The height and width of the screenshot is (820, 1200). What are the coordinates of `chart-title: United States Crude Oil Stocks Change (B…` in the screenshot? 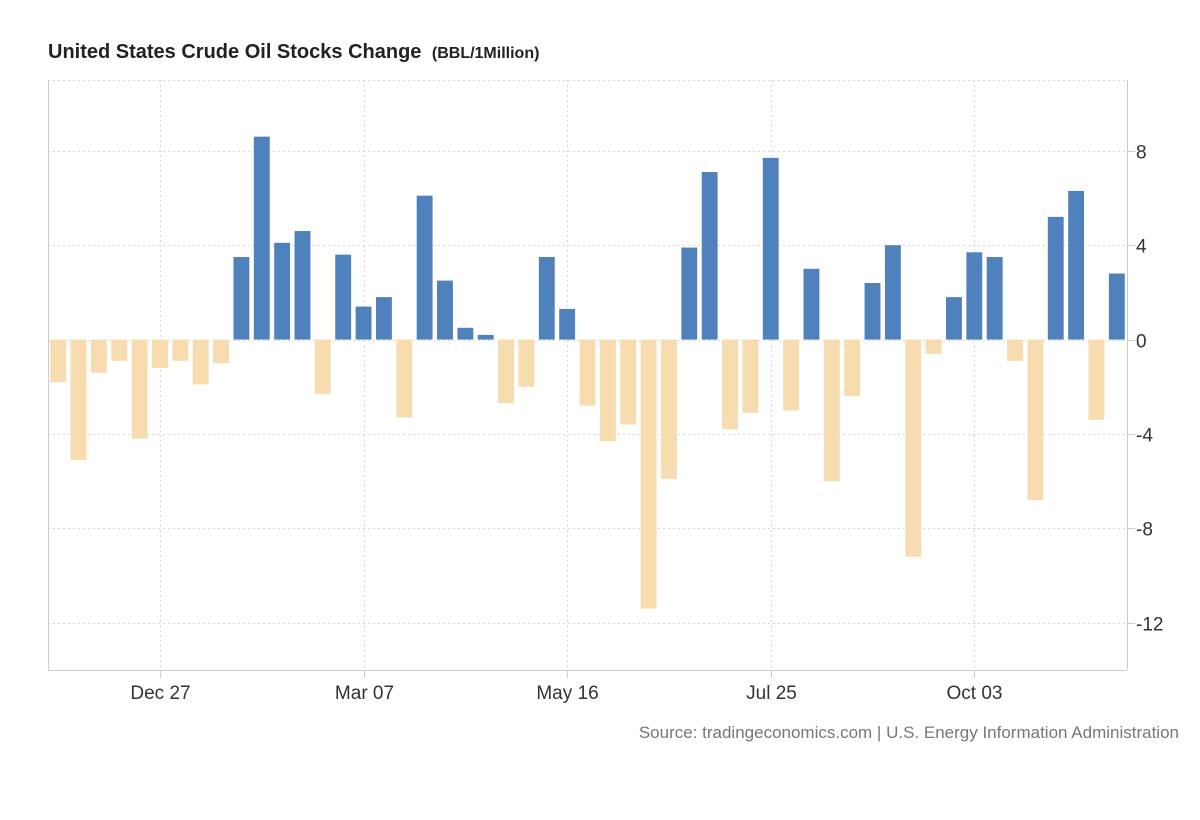 It's located at (293, 52).